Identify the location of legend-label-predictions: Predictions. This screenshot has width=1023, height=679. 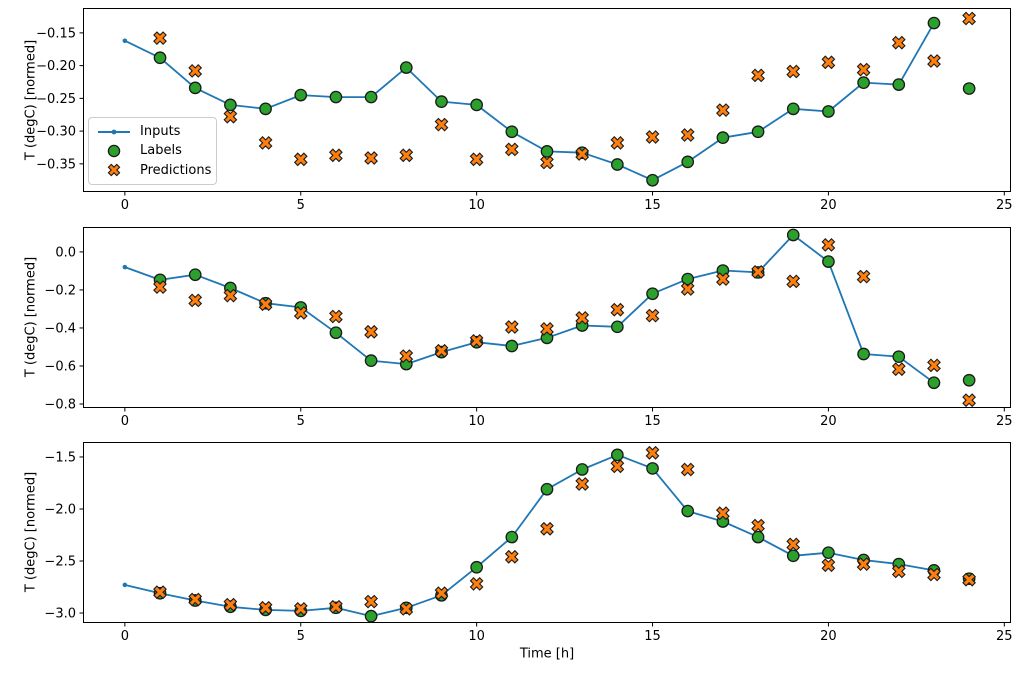
(176, 170).